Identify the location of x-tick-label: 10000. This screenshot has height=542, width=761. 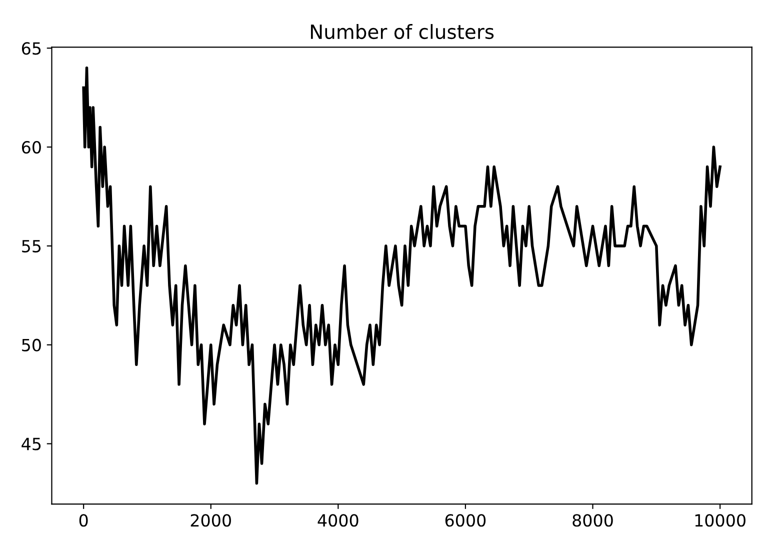
(720, 520).